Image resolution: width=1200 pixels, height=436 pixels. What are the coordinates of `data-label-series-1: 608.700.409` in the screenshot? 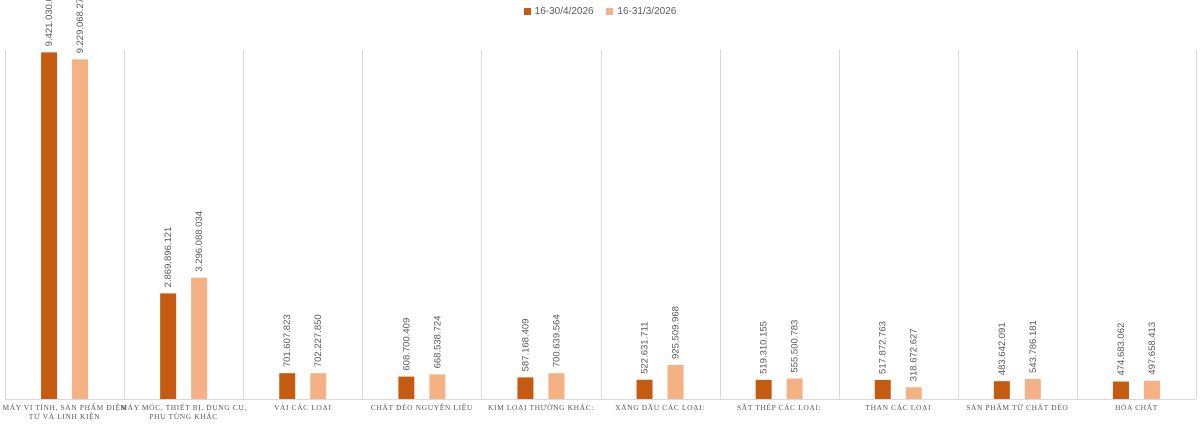 It's located at (406, 344).